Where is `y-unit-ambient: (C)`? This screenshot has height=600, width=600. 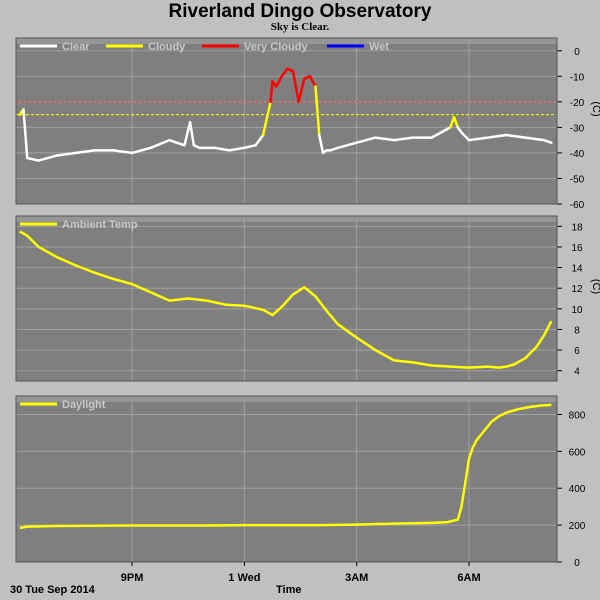 y-unit-ambient: (C) is located at coordinates (595, 286).